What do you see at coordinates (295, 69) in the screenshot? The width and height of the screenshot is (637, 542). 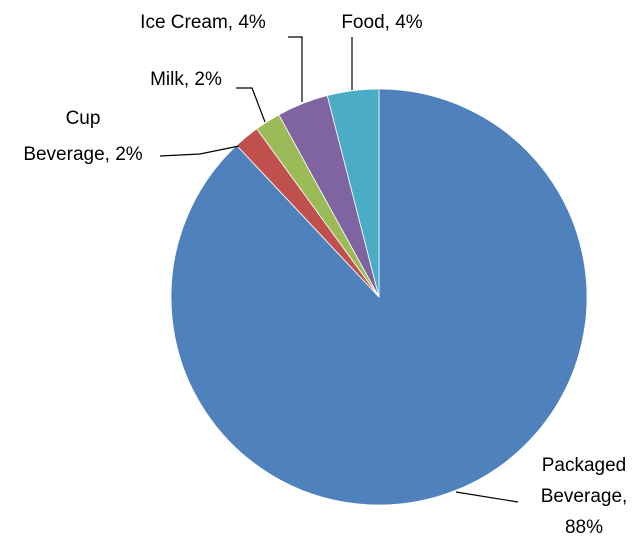 I see `leader-line-ice-cream` at bounding box center [295, 69].